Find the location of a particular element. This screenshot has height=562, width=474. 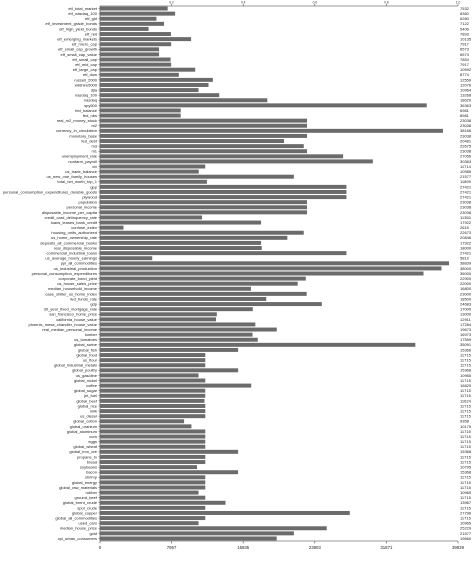

value-label: 10964 is located at coordinates (466, 89).